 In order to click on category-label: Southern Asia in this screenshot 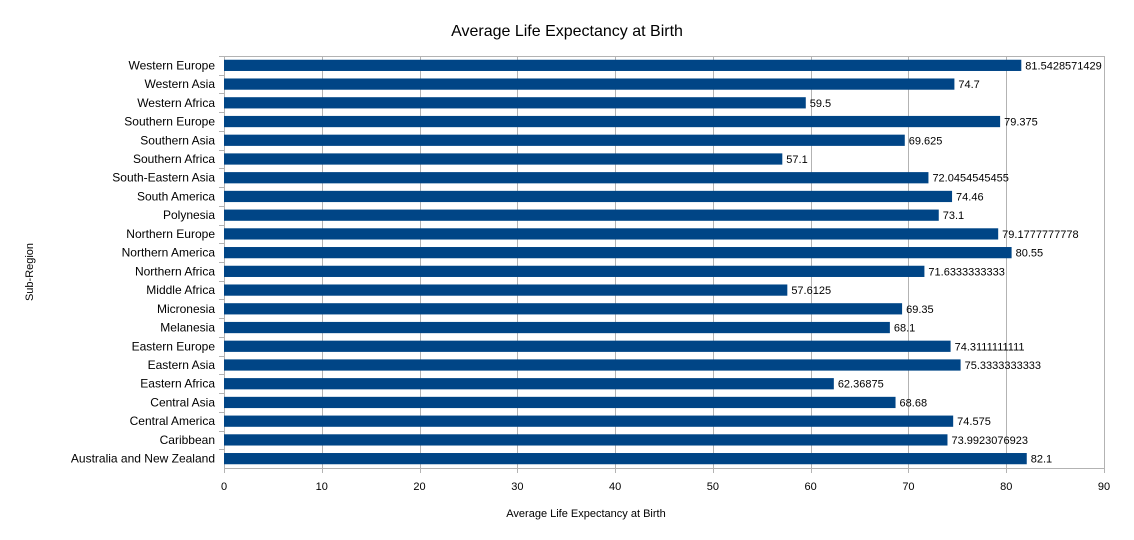, I will do `click(177, 140)`.